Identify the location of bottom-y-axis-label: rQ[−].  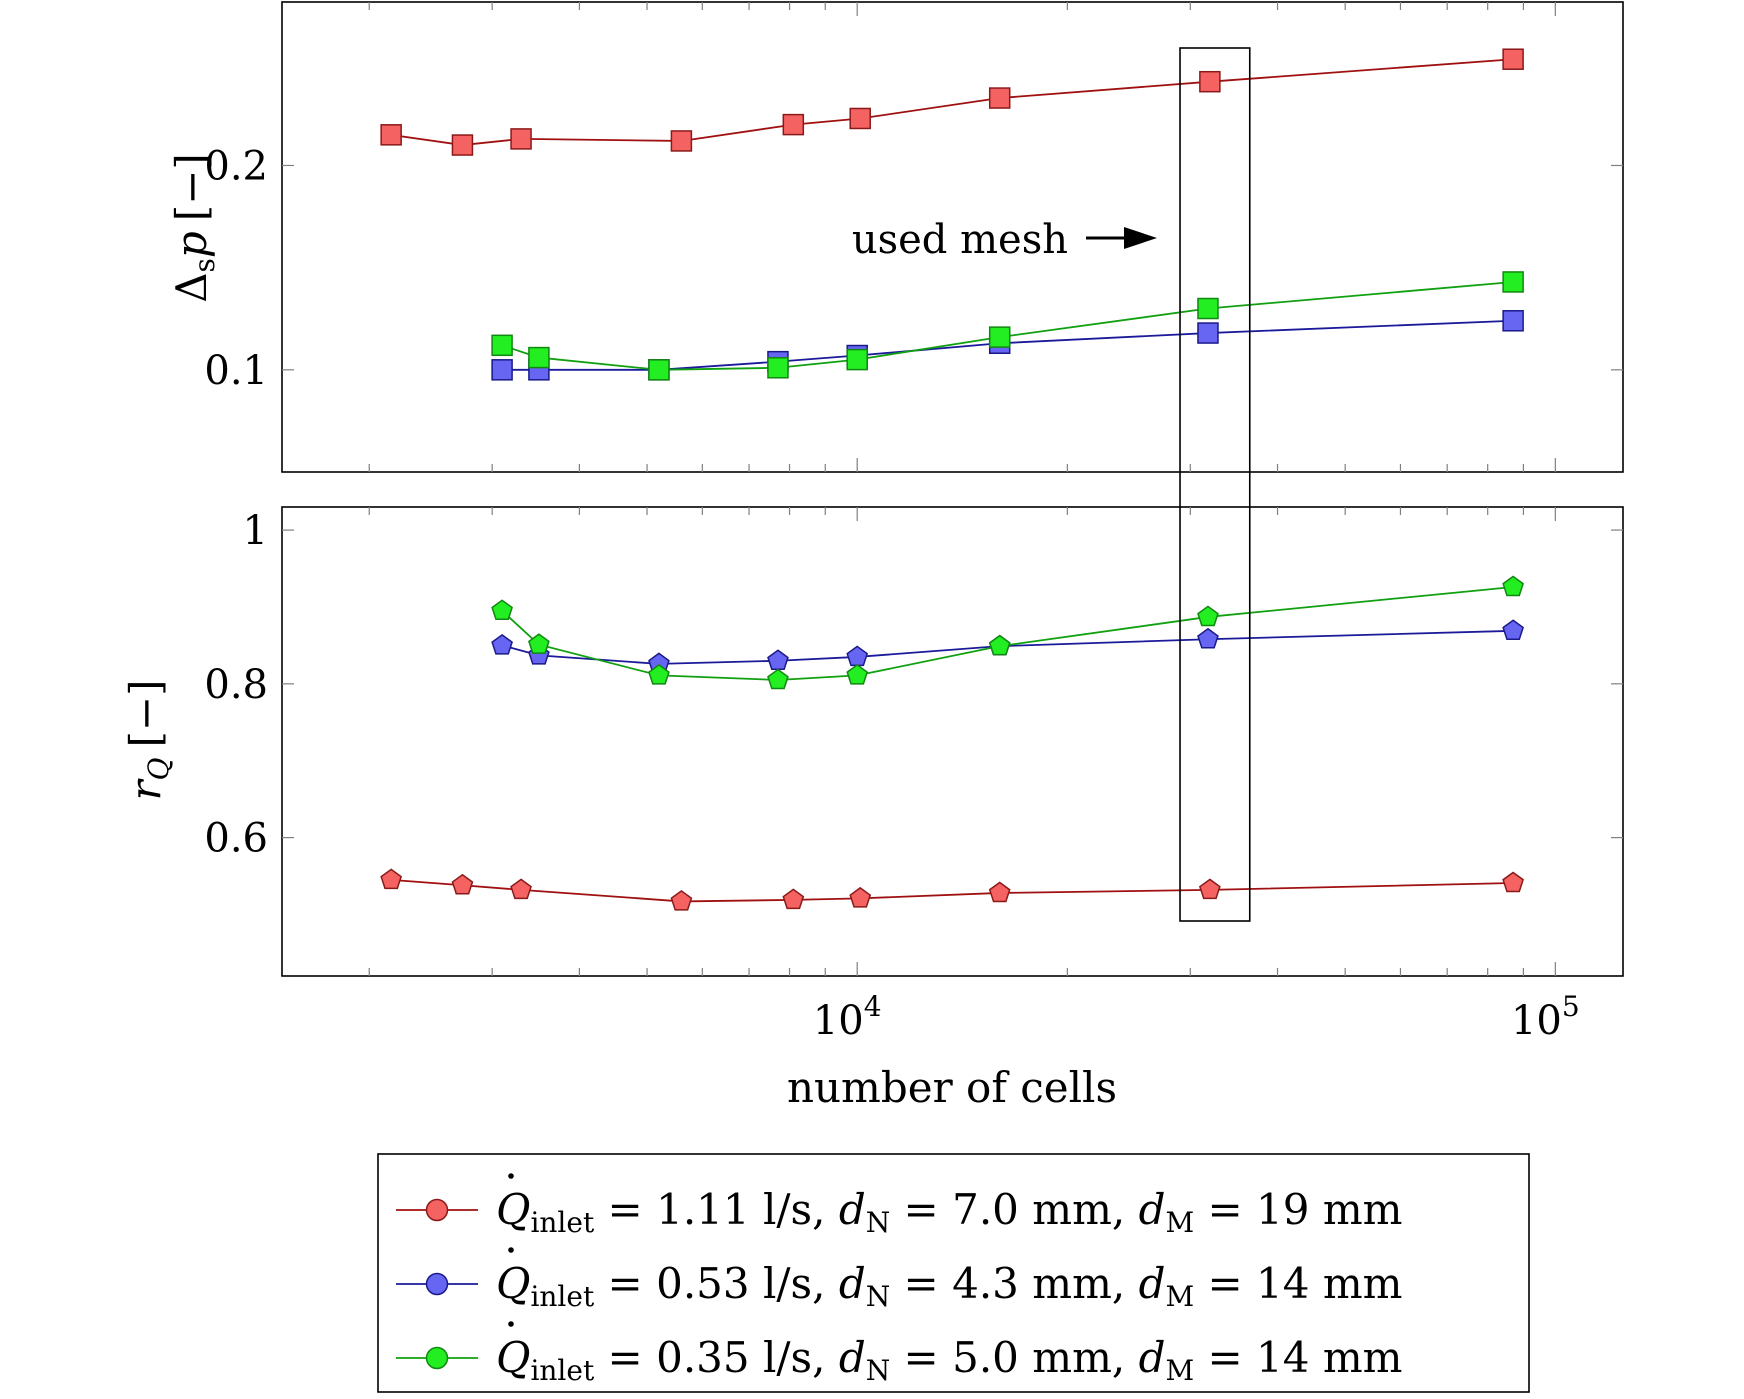
(148, 739).